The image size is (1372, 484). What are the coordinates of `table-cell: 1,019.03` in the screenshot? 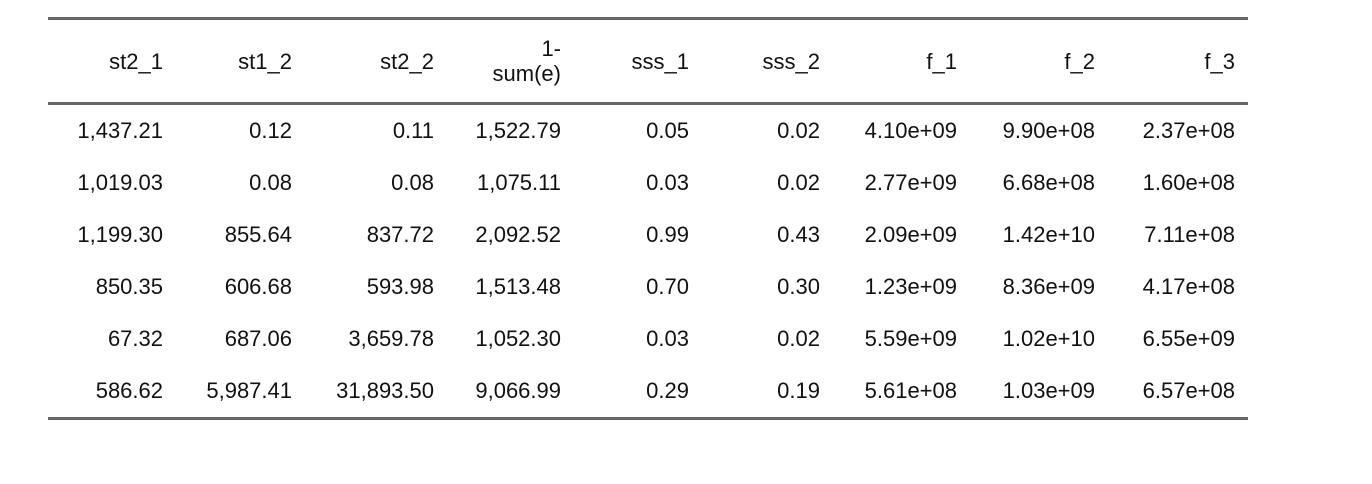 It's located at (120, 182).